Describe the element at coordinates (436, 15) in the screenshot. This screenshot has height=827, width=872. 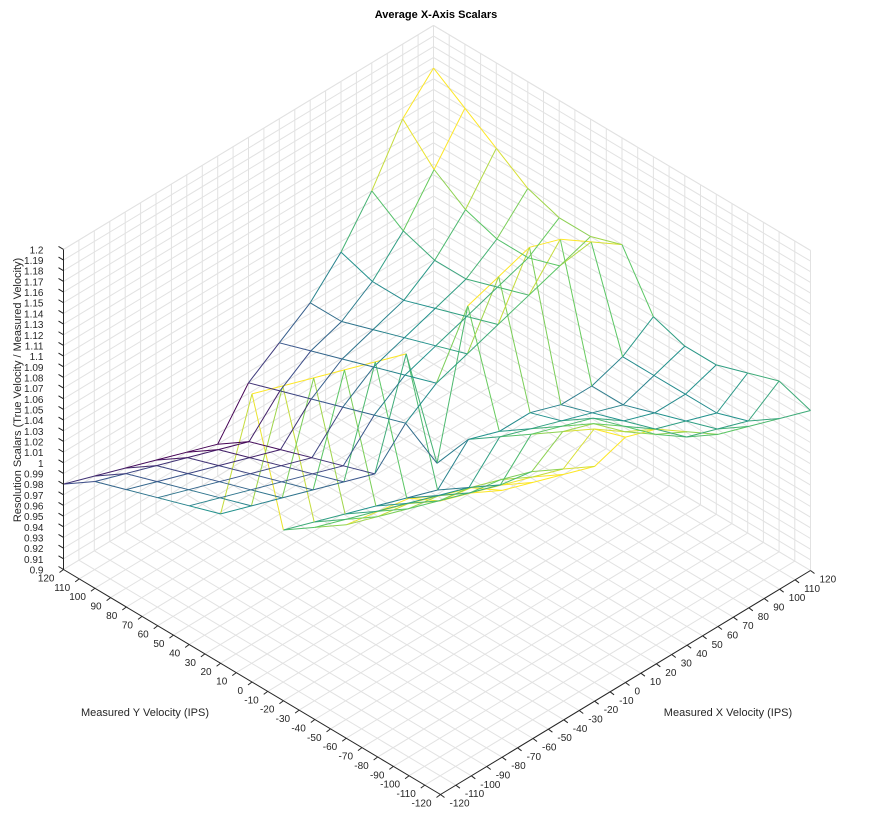
I see `chart-title: Average X-Axis Scalars` at that location.